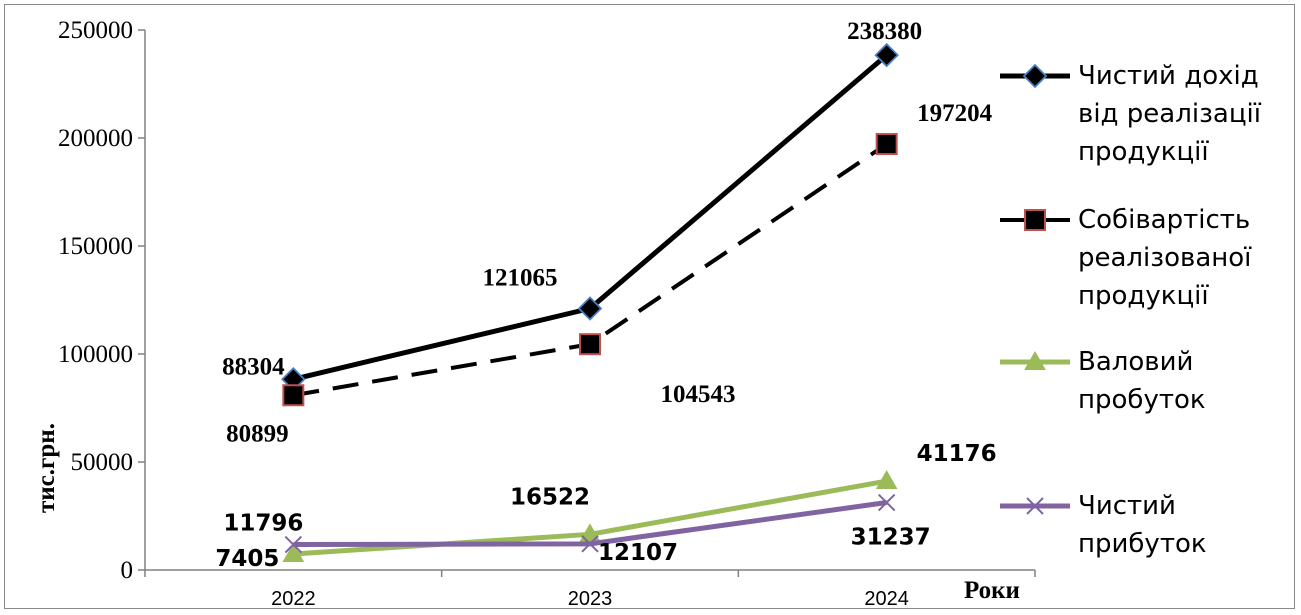  I want to click on x-tick-label: 2024, so click(886, 599).